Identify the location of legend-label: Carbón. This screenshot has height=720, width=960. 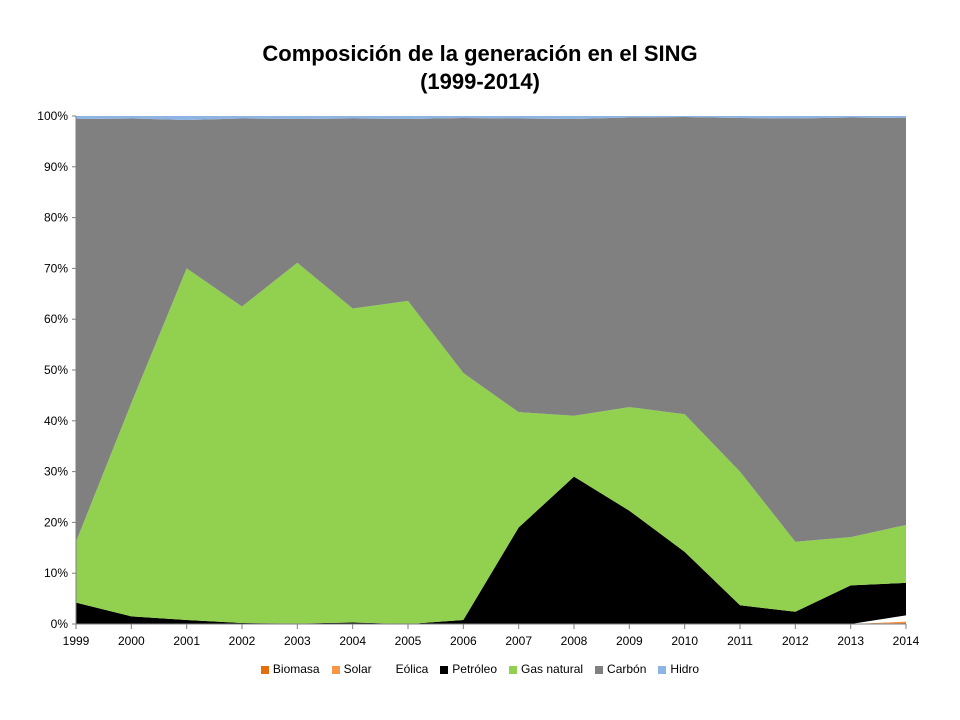
(627, 668).